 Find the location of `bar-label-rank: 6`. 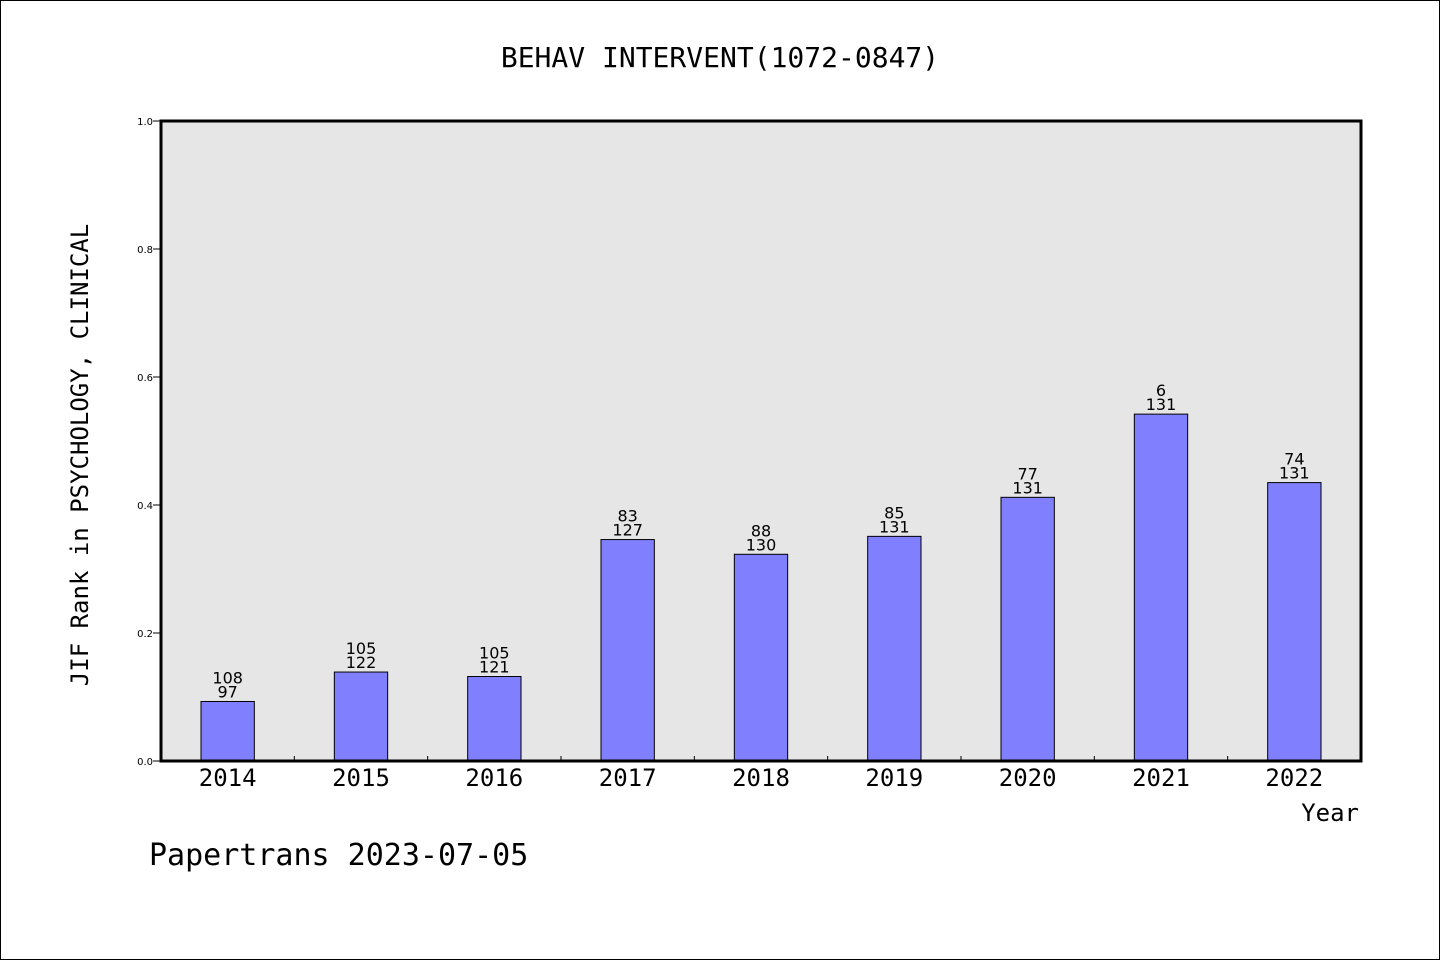

bar-label-rank: 6 is located at coordinates (1161, 390).